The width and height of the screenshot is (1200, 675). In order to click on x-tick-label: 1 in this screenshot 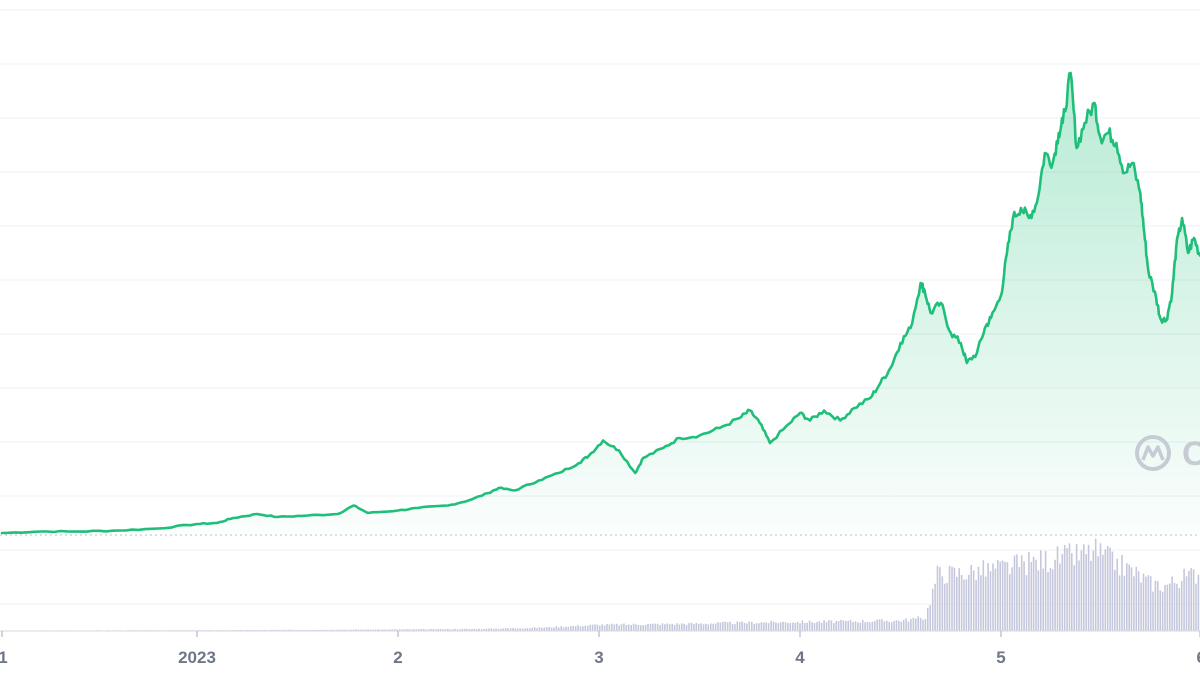, I will do `click(4, 657)`.